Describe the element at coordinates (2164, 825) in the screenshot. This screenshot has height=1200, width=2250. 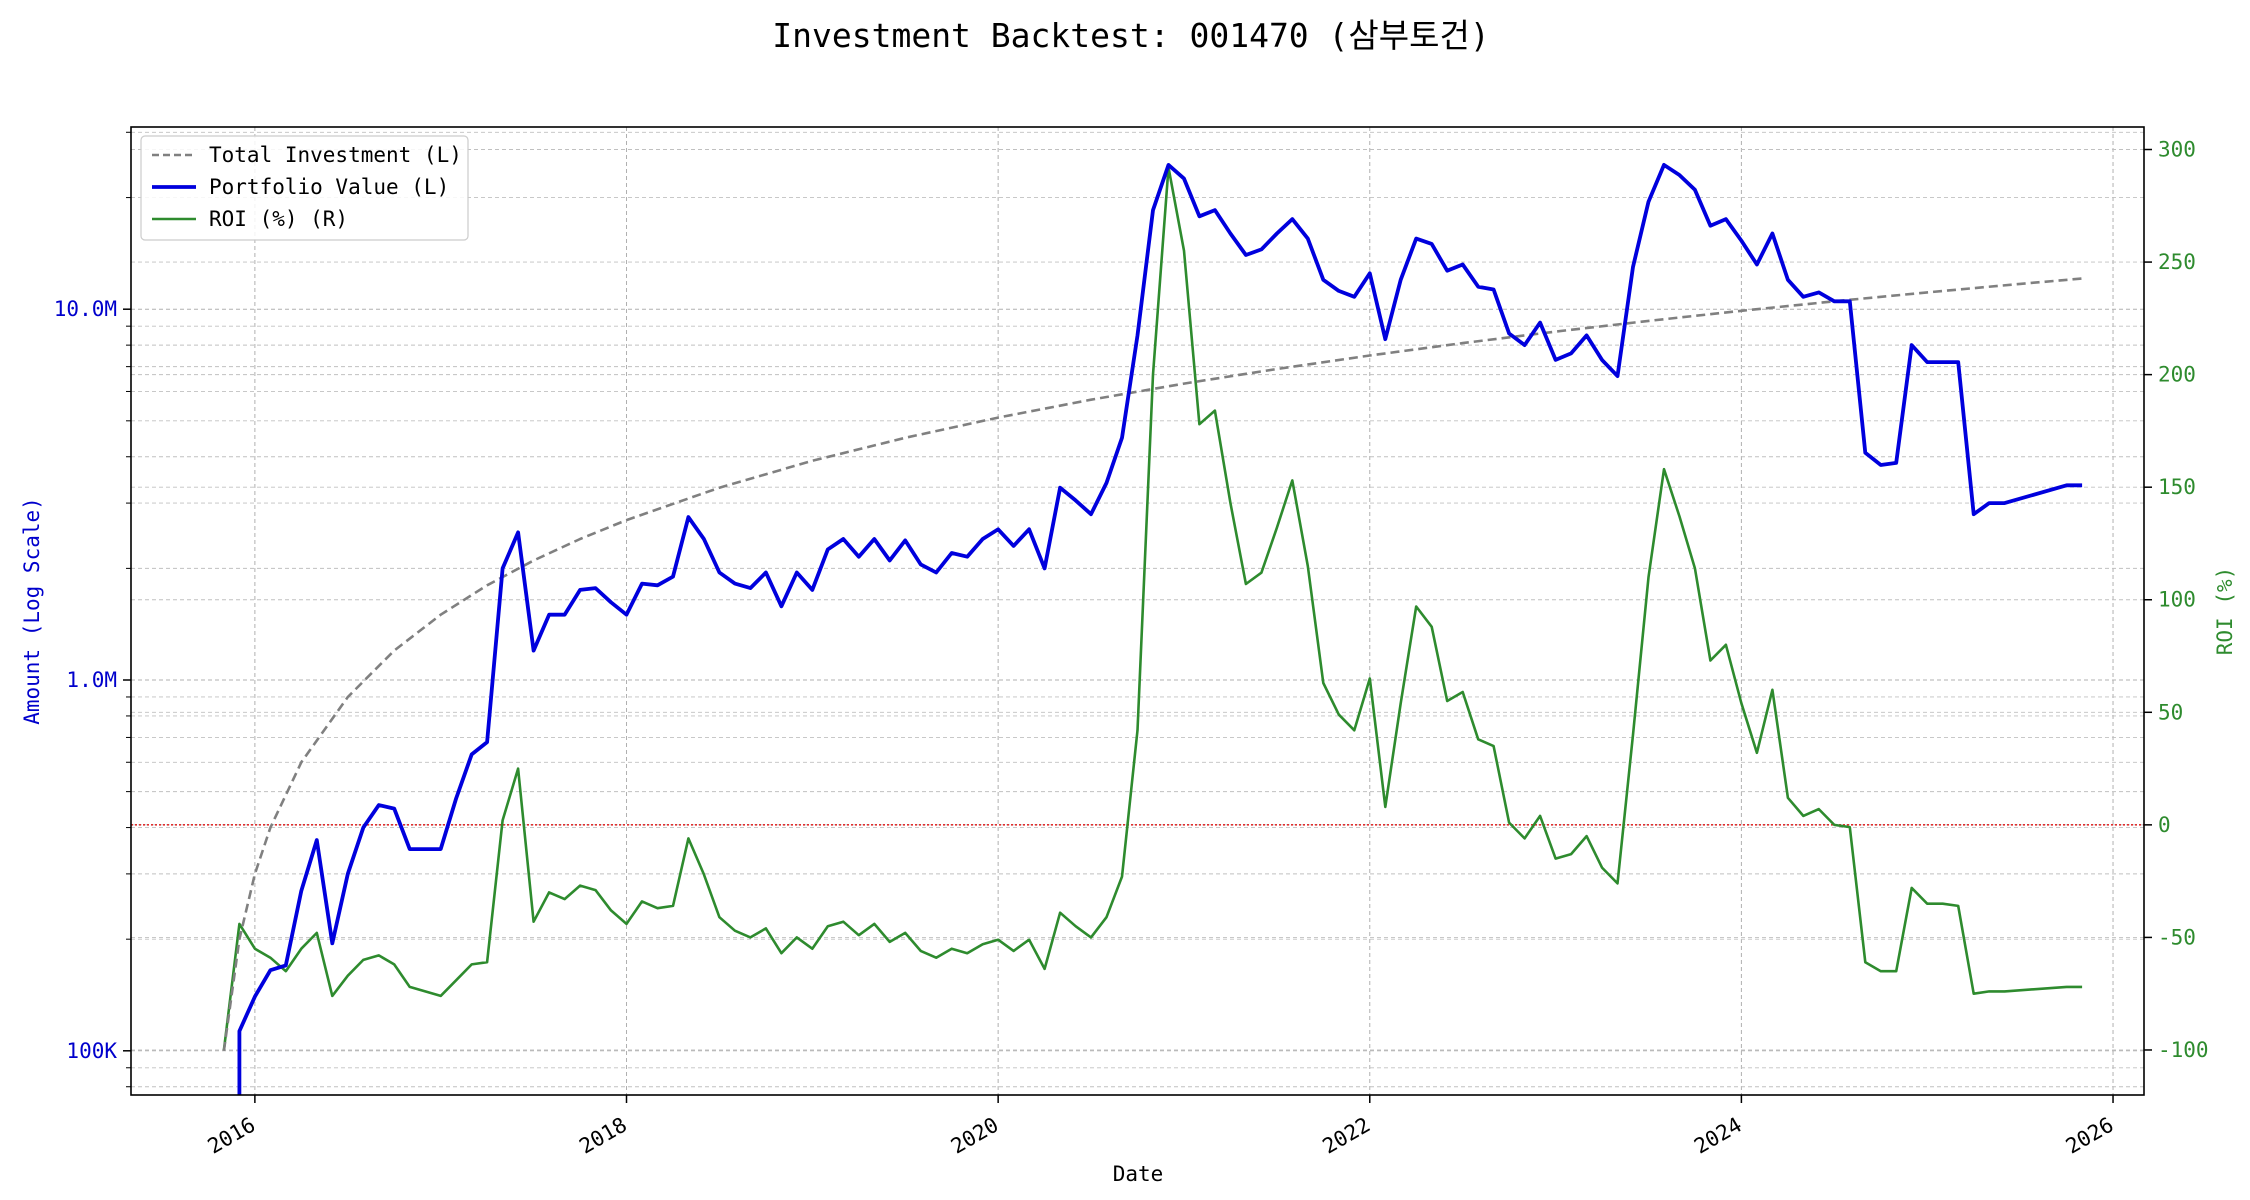
I see `right-tick-label: 0` at that location.